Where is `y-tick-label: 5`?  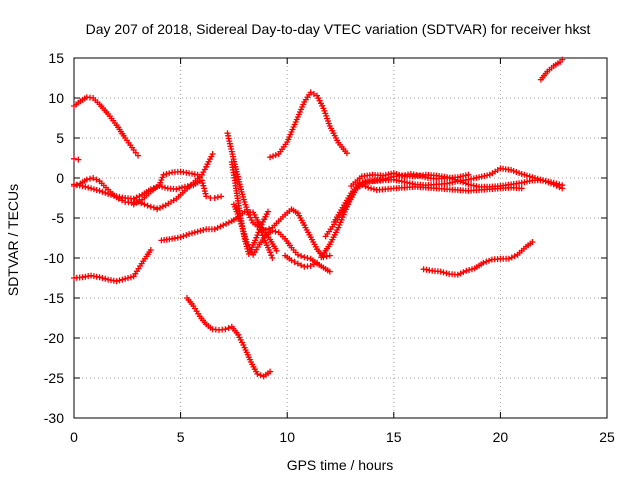
y-tick-label: 5 is located at coordinates (60, 138).